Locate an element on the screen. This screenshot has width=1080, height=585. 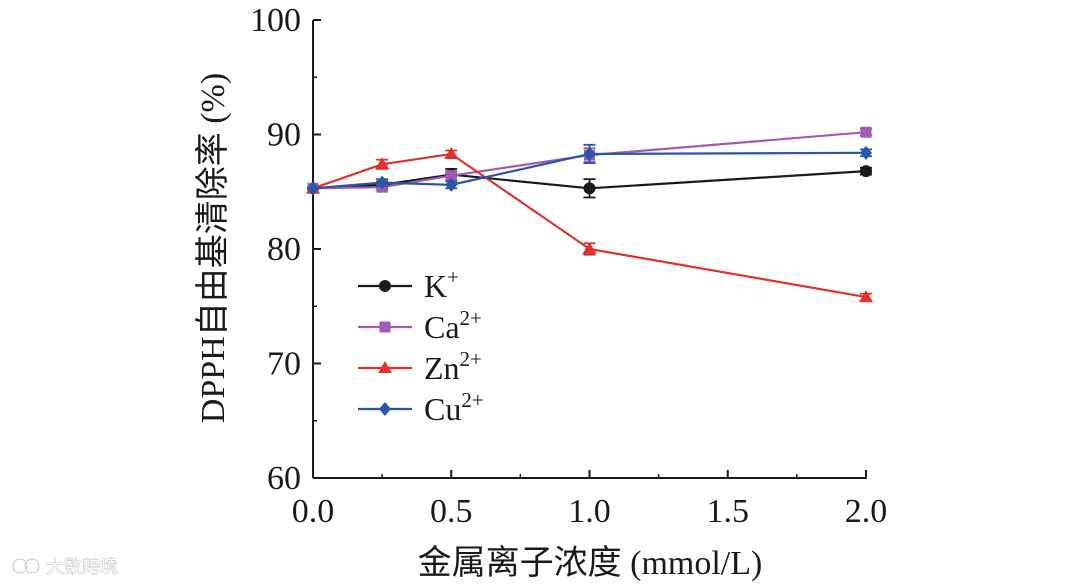
series-cu is located at coordinates (589, 169).